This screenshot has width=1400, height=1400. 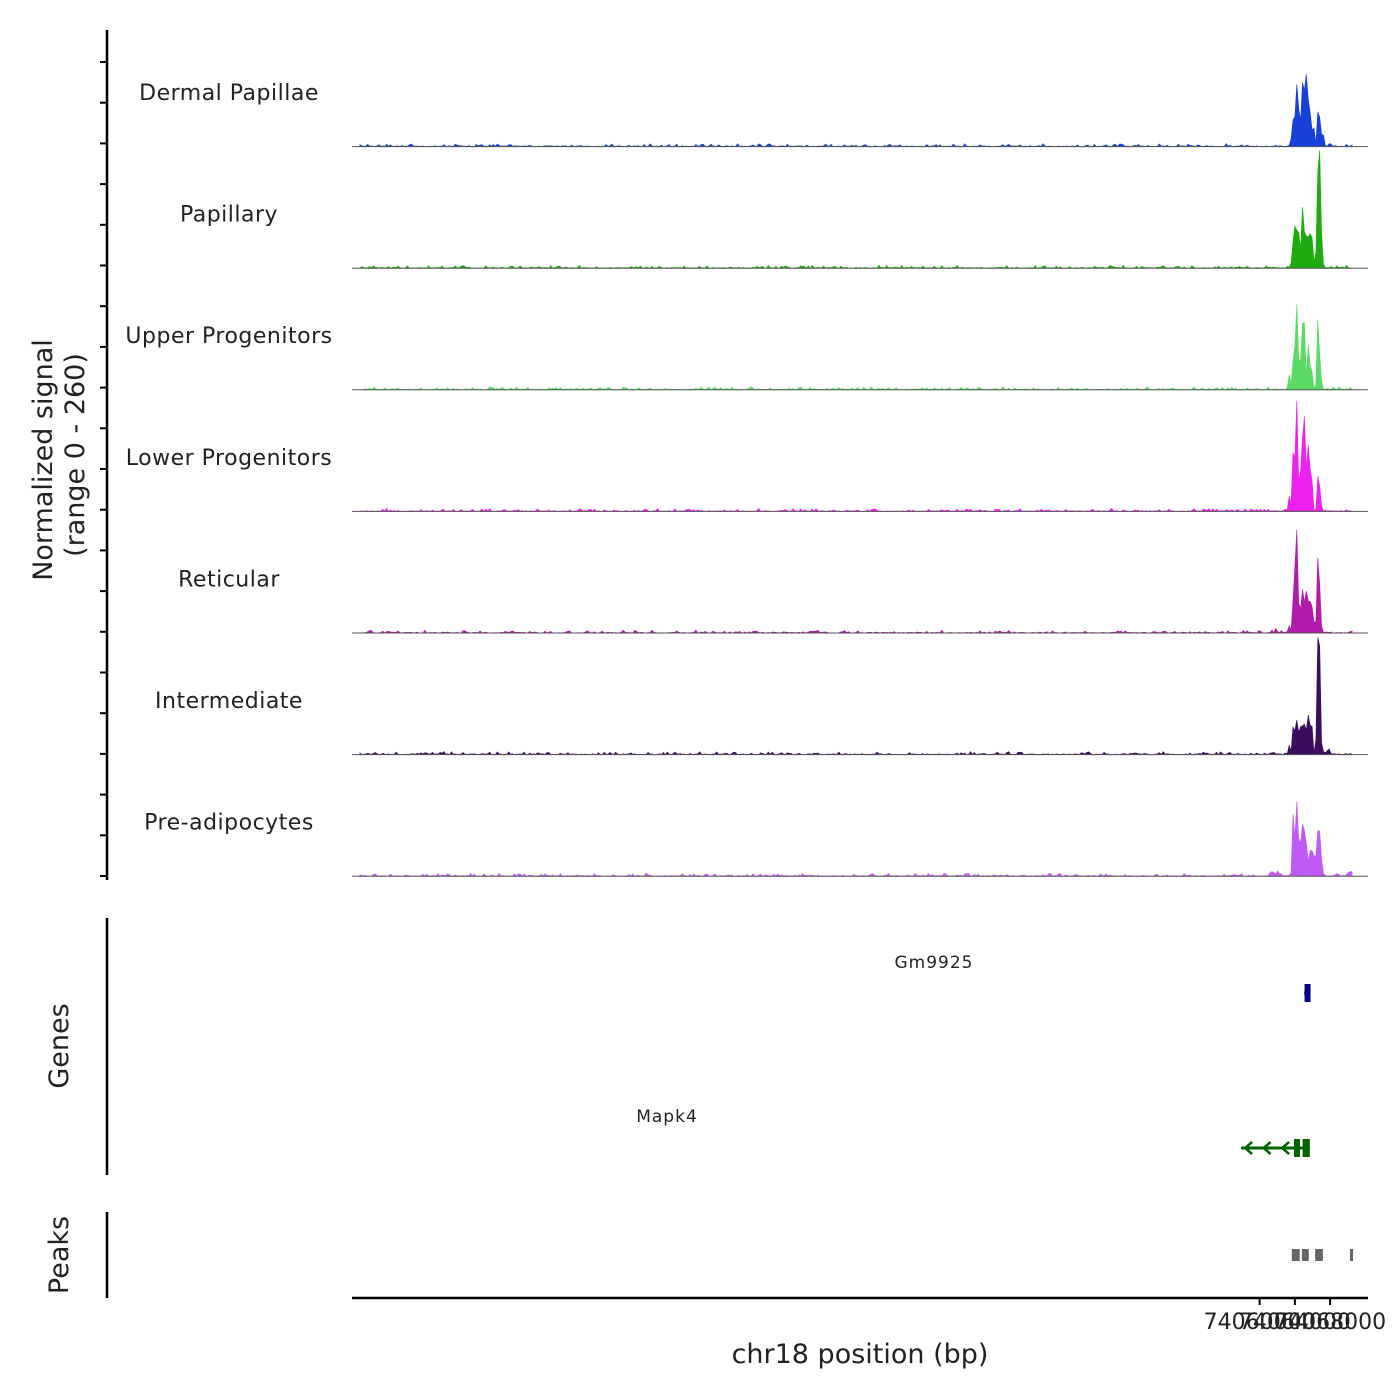 What do you see at coordinates (1295, 1322) in the screenshot?
I see `x-tick-label: 74064000` at bounding box center [1295, 1322].